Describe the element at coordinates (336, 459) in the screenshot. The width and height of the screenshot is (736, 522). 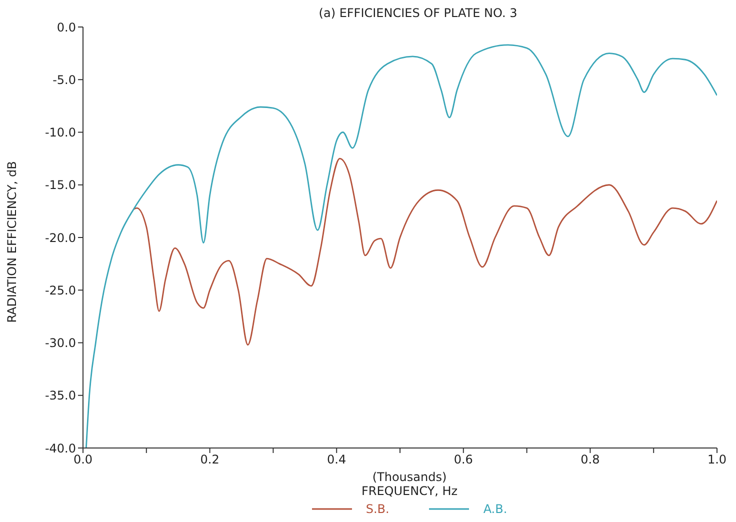
I see `x-tick-label: 0.4` at that location.